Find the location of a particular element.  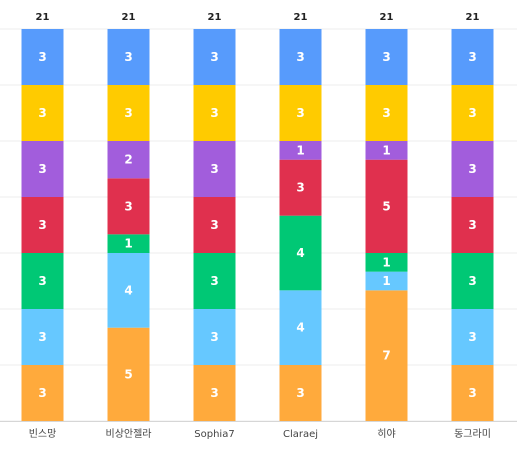

category-tick-label: 비상안젤라 is located at coordinates (129, 434).